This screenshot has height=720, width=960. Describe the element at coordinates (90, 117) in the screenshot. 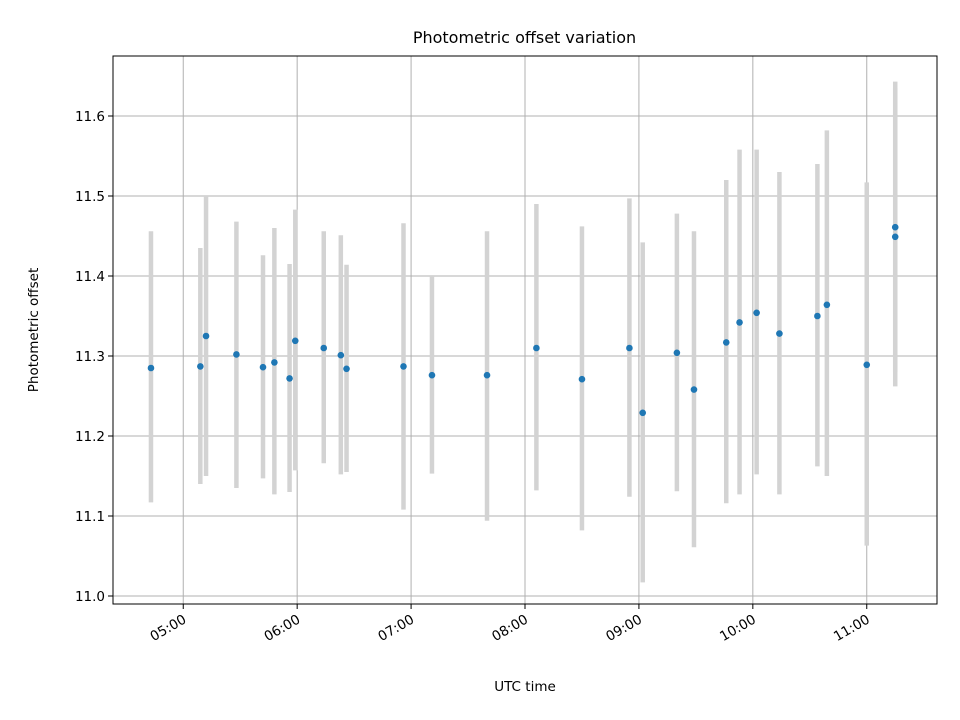

I see `y-tick-label: 11.6` at that location.